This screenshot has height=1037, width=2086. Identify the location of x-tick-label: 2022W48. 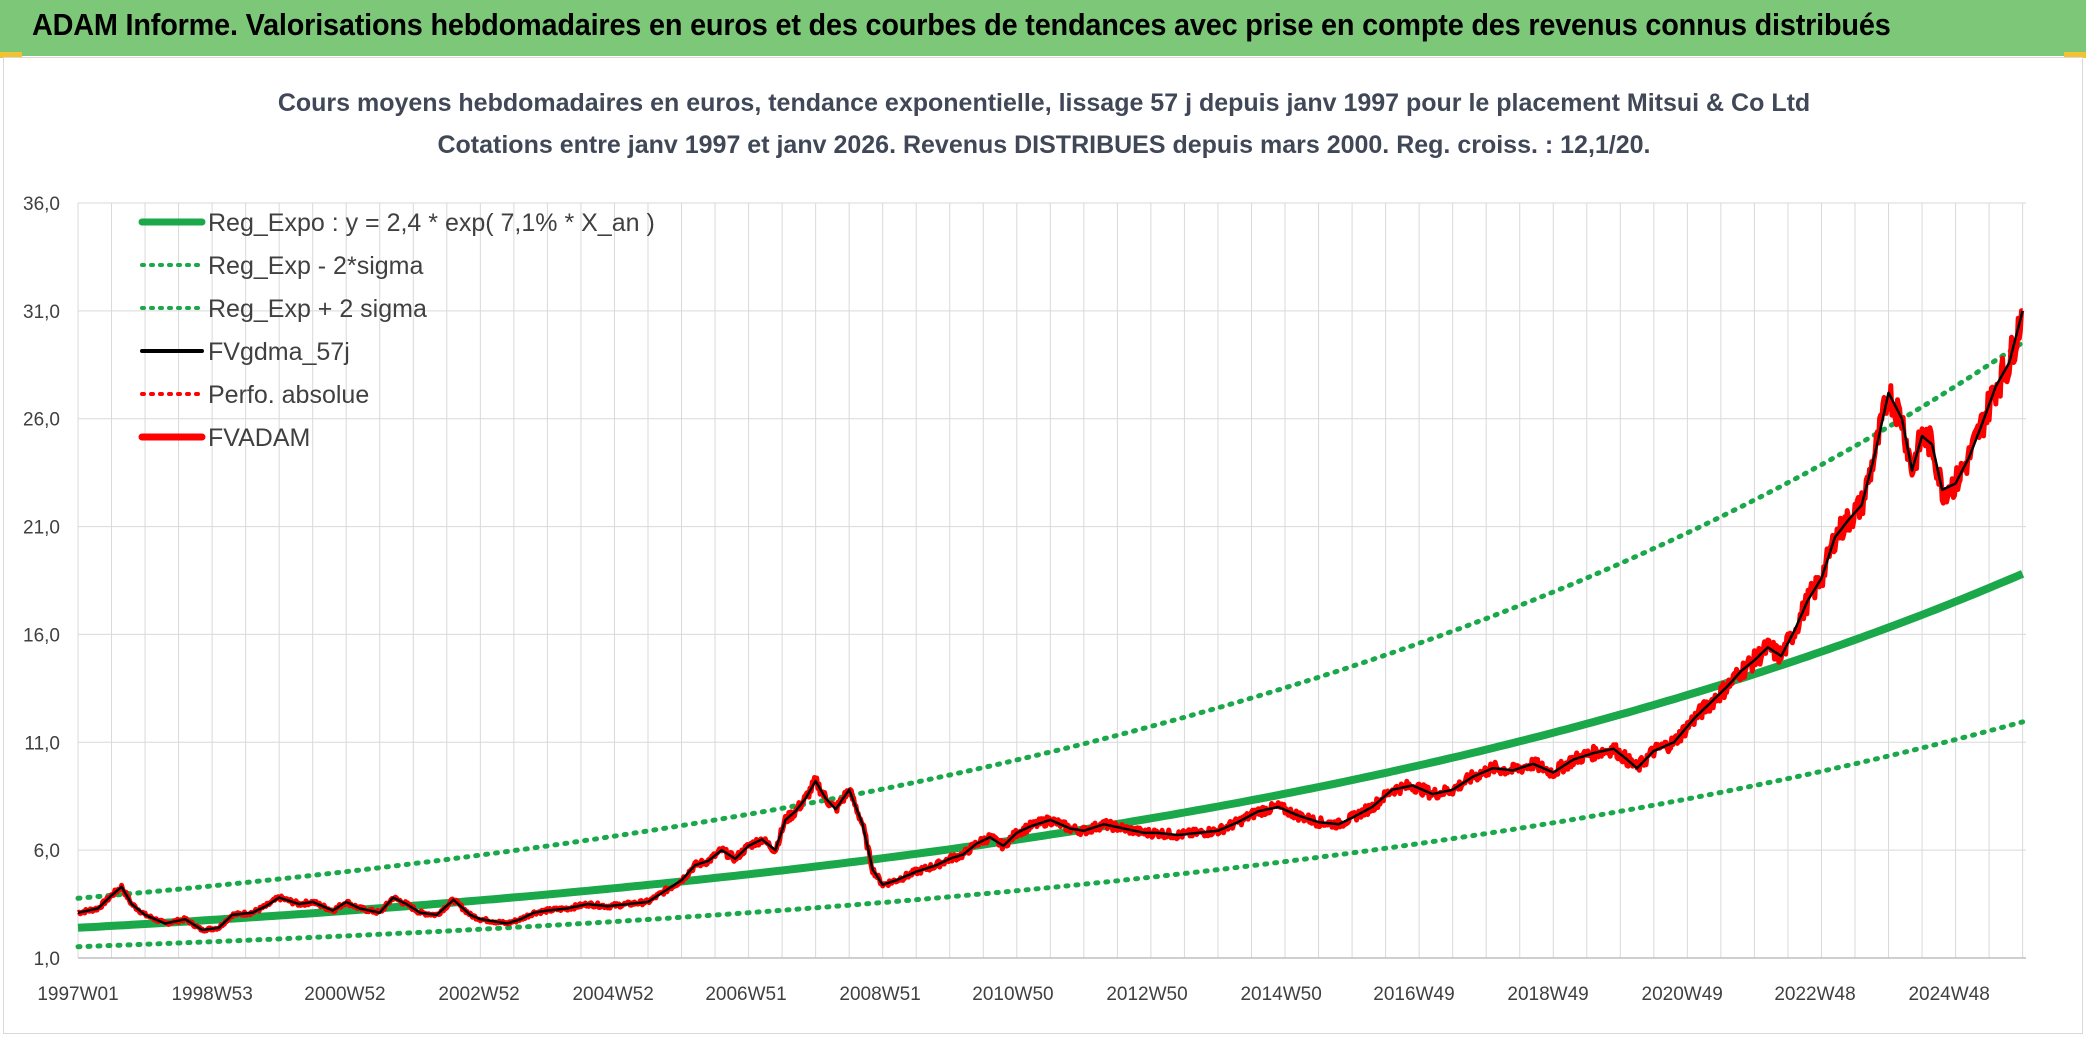
(1814, 994).